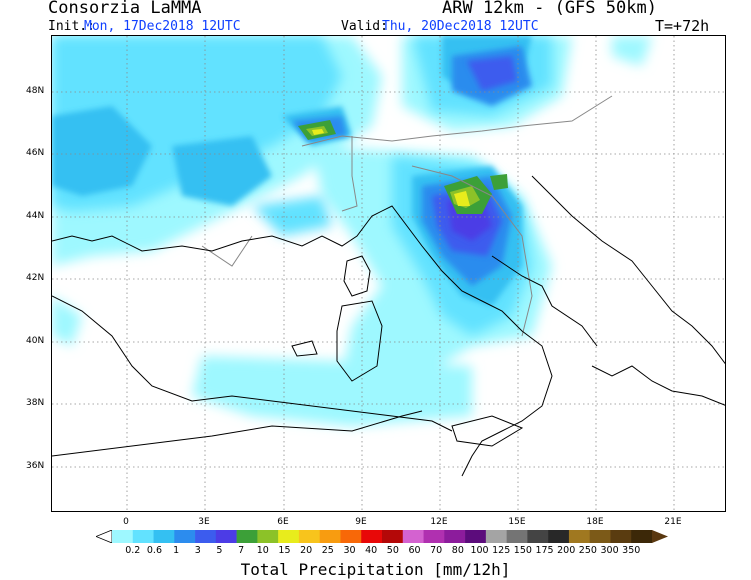 The height and width of the screenshot is (580, 751). What do you see at coordinates (204, 522) in the screenshot?
I see `lon-label-3e: 3E` at bounding box center [204, 522].